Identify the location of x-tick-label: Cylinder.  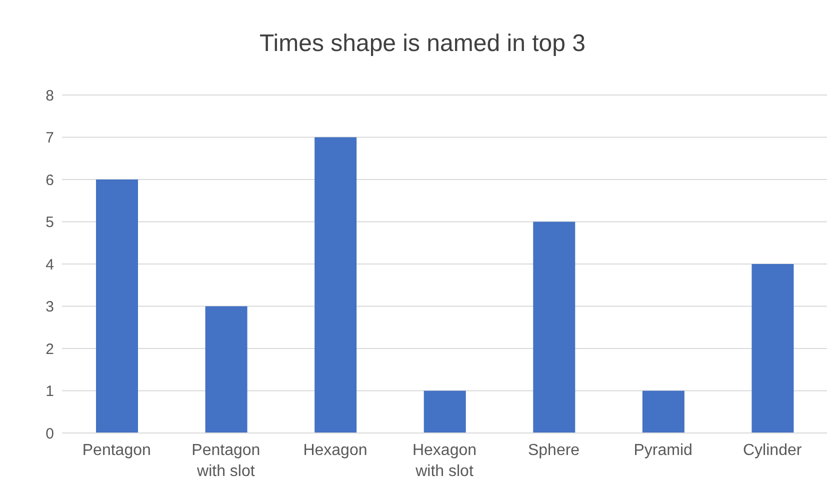
(772, 450).